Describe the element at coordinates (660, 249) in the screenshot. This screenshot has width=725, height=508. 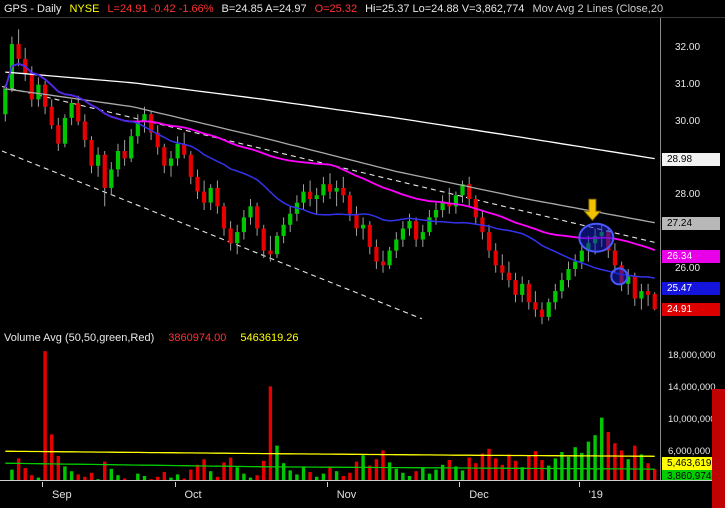
I see `axis-border` at that location.